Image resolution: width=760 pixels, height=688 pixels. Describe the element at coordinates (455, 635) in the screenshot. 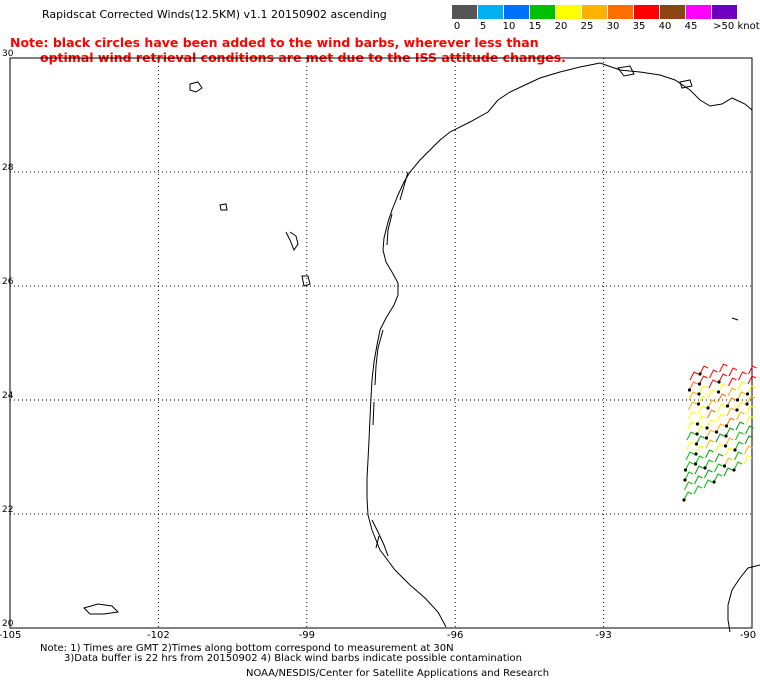

I see `lon-label: -96` at that location.